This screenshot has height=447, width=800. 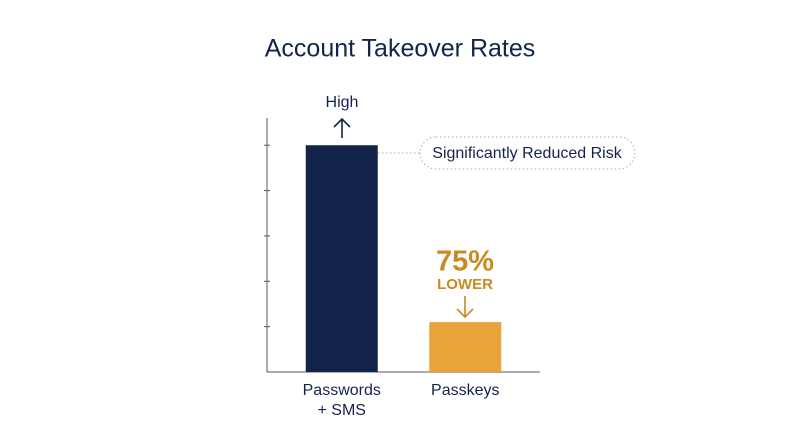 I want to click on arrow-down, so click(x=465, y=307).